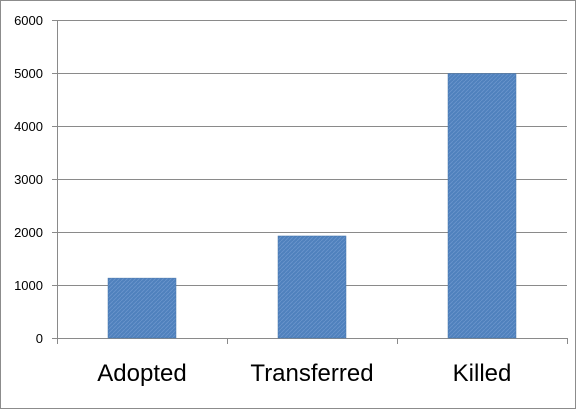 The image size is (576, 410). Describe the element at coordinates (28, 285) in the screenshot. I see `y-tick-label: 1000` at that location.